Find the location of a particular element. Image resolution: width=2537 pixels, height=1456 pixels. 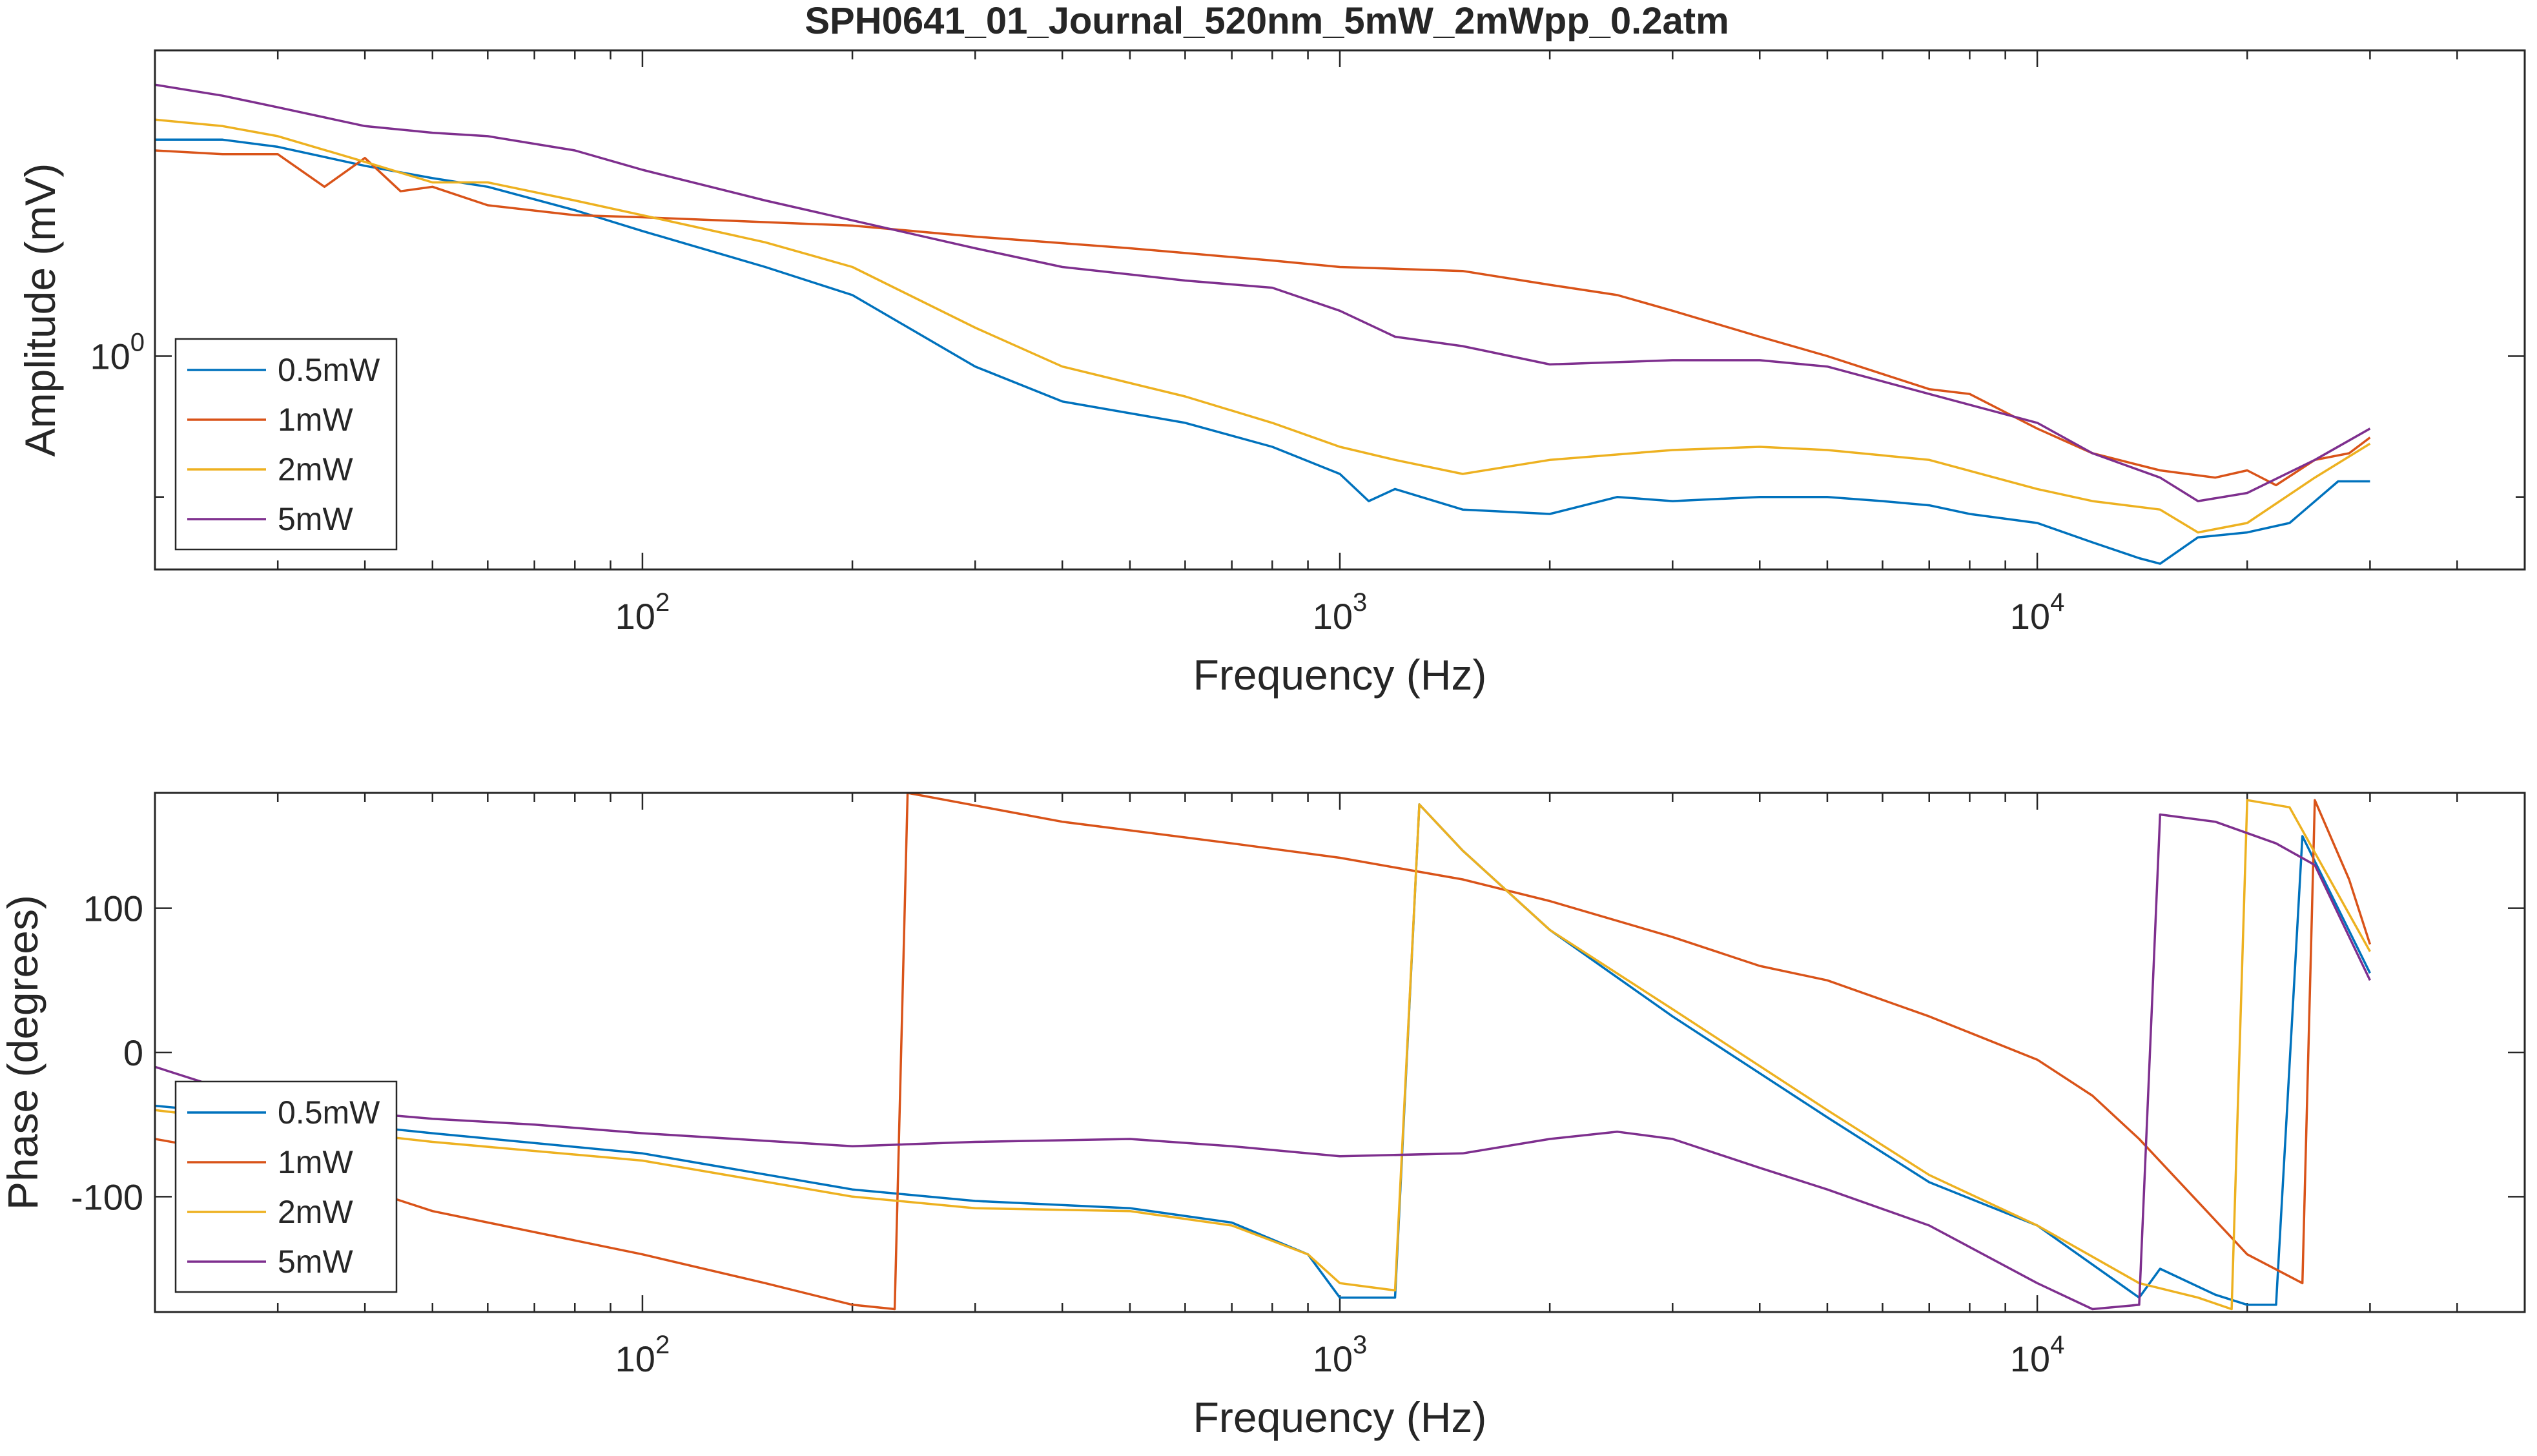

y-tick-base: 10 is located at coordinates (110, 356).